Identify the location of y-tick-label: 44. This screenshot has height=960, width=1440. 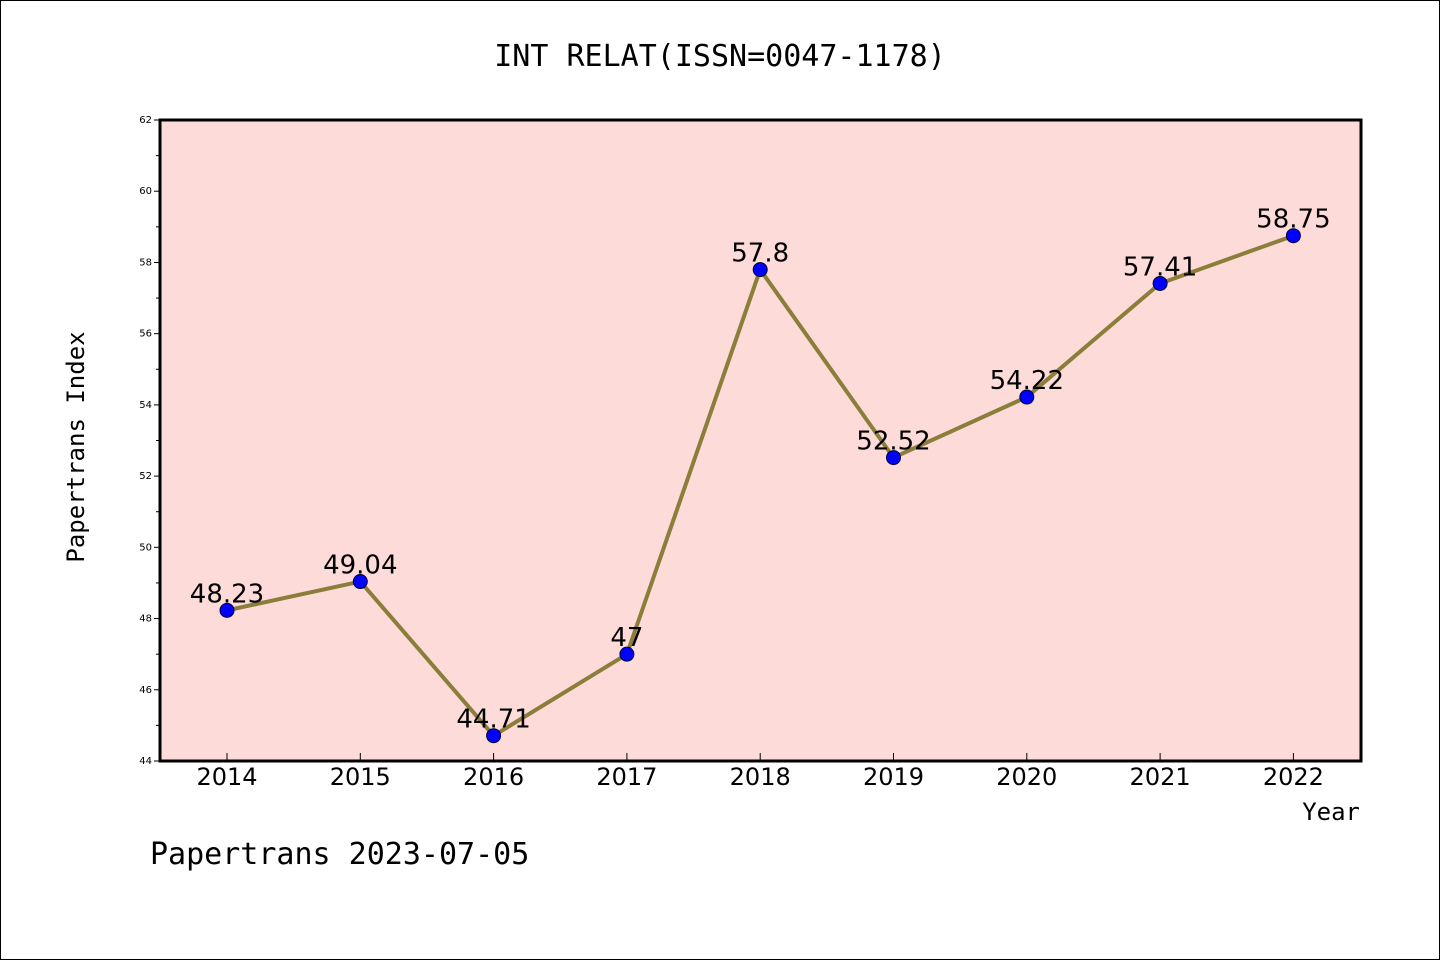
(145, 761).